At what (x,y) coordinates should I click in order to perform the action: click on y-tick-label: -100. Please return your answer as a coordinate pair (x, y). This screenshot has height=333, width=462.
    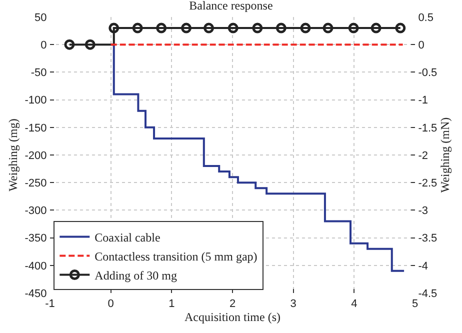
    Looking at the image, I should click on (35, 100).